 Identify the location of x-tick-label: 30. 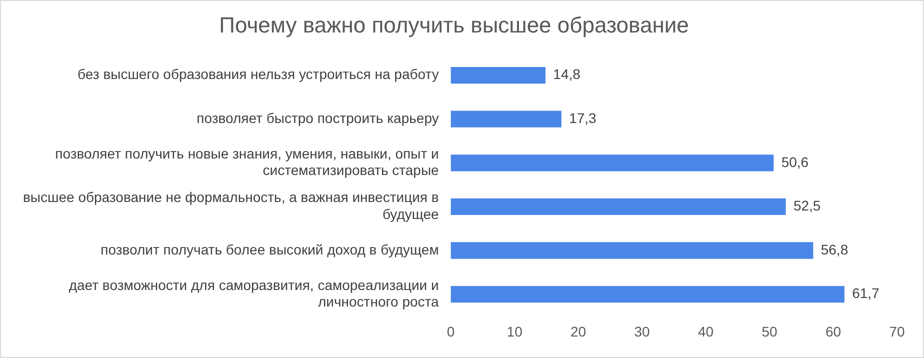
(642, 331).